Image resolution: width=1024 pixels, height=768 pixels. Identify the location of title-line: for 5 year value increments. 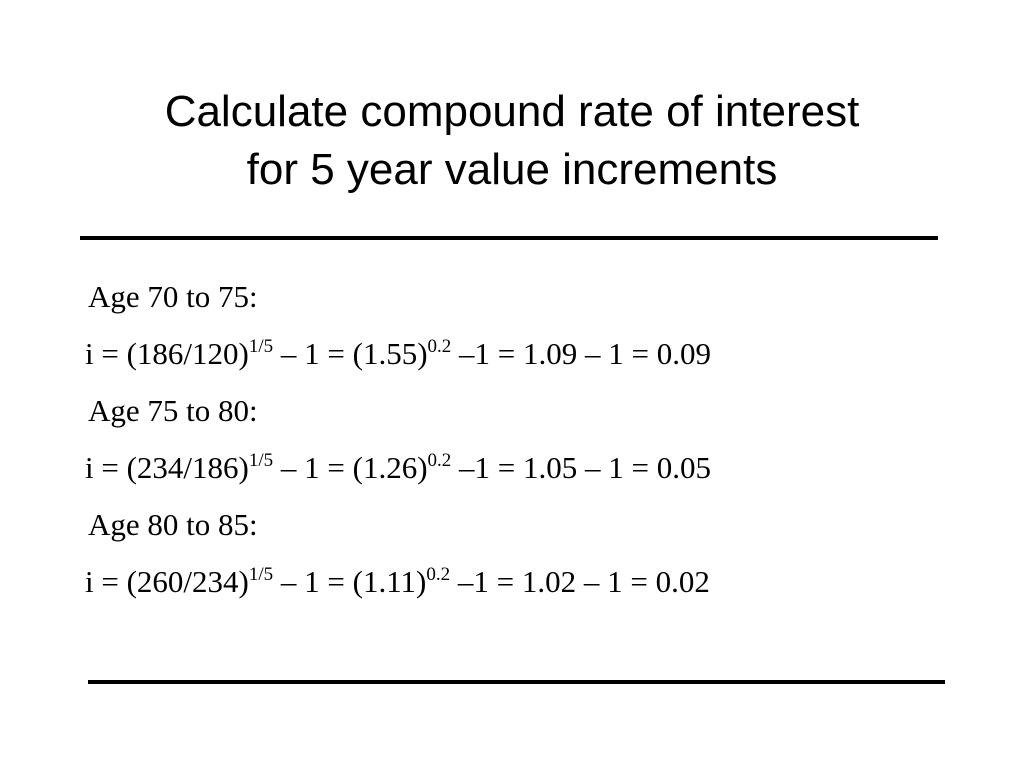
(512, 169).